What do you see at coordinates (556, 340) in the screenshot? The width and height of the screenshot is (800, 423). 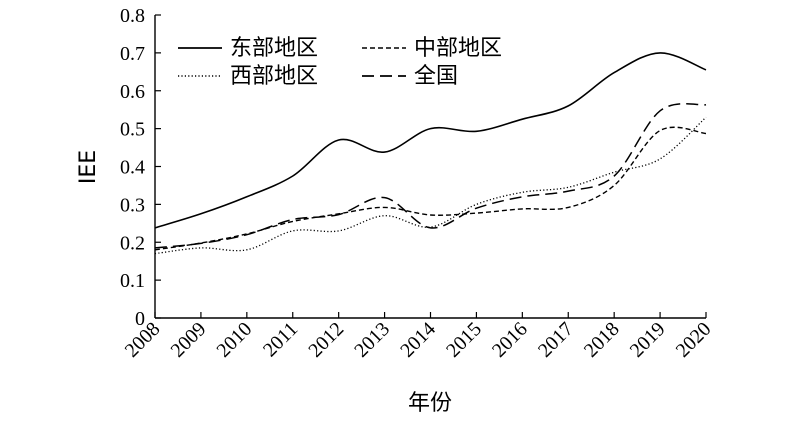 I see `x-tick-label: 2017` at bounding box center [556, 340].